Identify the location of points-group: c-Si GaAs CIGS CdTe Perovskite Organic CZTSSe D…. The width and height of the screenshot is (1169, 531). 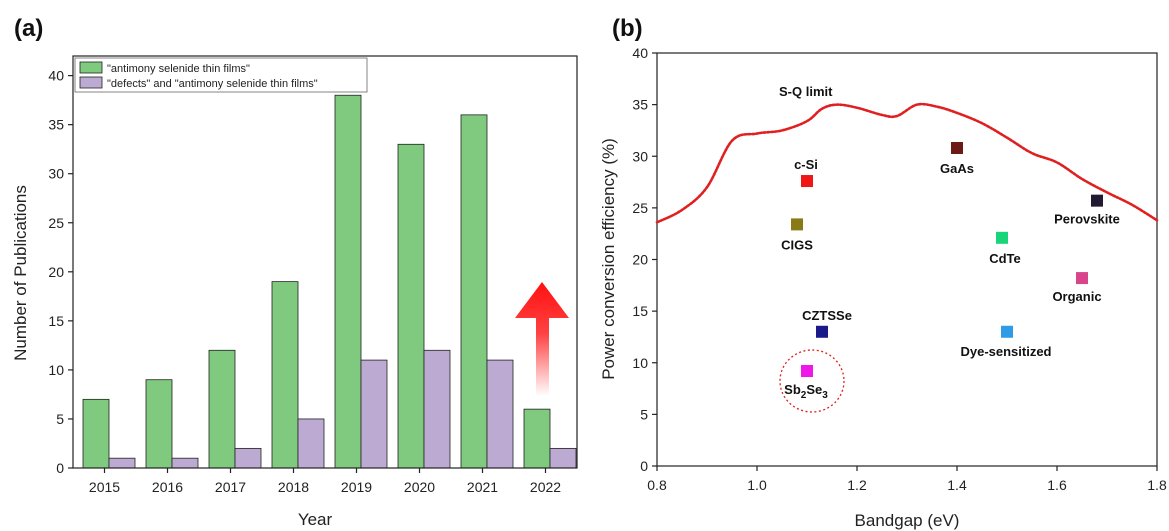
(950, 271).